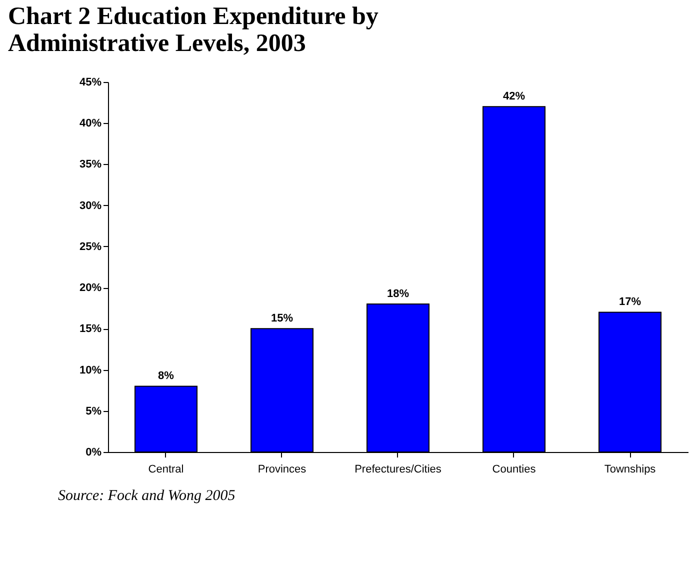  Describe the element at coordinates (398, 294) in the screenshot. I see `data-label: 18%` at that location.